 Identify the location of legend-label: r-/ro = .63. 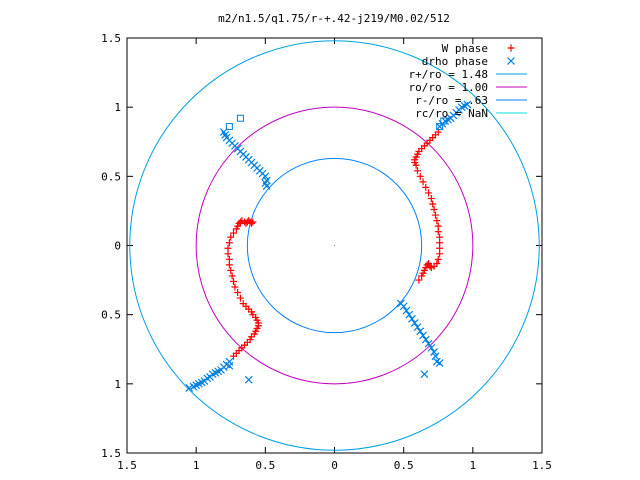
(451, 100).